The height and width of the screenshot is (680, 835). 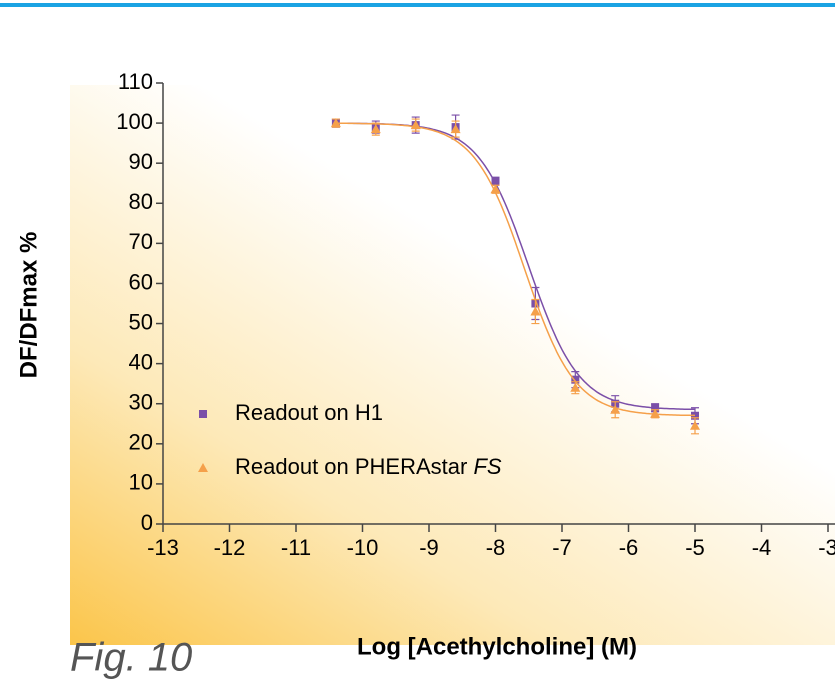 I want to click on x-tick-label: -9, so click(x=429, y=547).